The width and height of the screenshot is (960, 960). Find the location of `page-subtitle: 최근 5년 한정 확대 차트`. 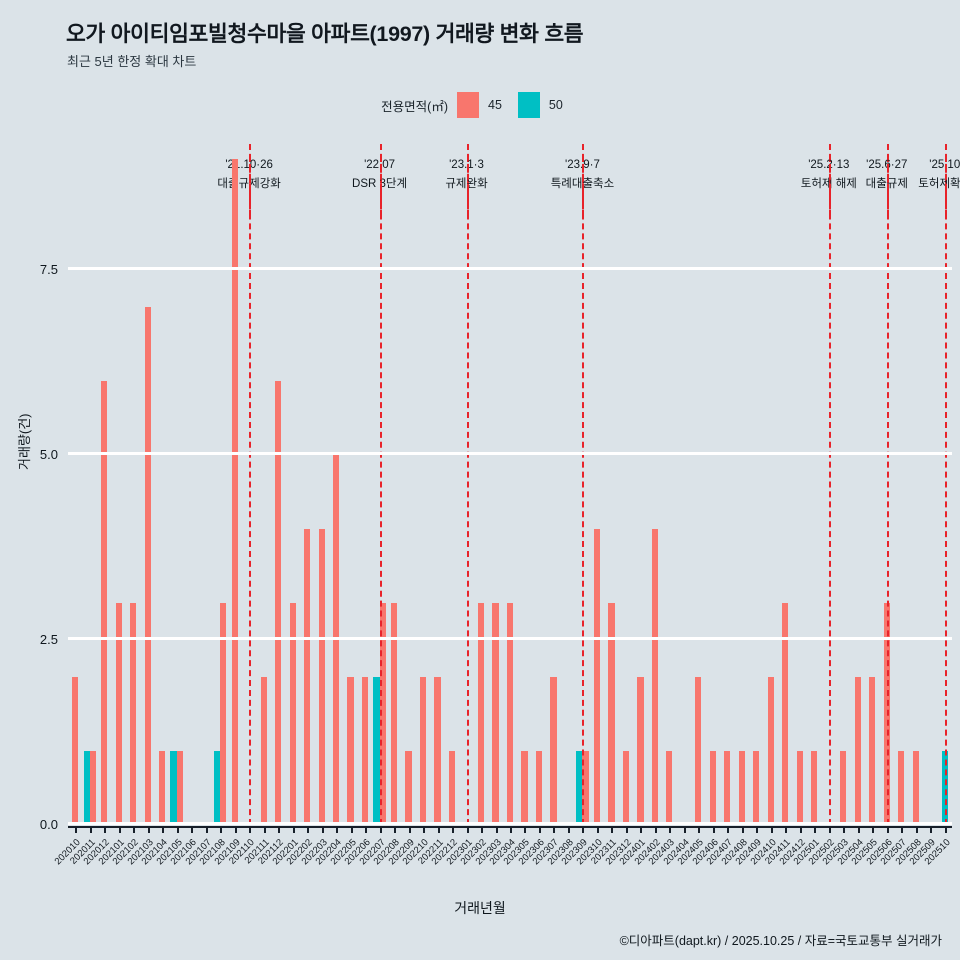

page-subtitle: 최근 5년 한정 확대 차트 is located at coordinates (132, 61).